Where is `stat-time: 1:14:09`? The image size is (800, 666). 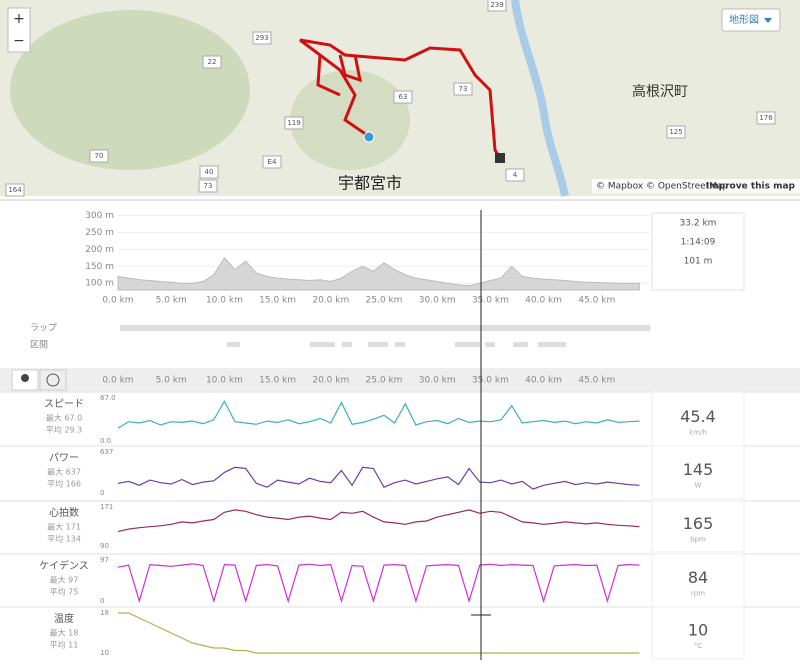
stat-time: 1:14:09 is located at coordinates (698, 243).